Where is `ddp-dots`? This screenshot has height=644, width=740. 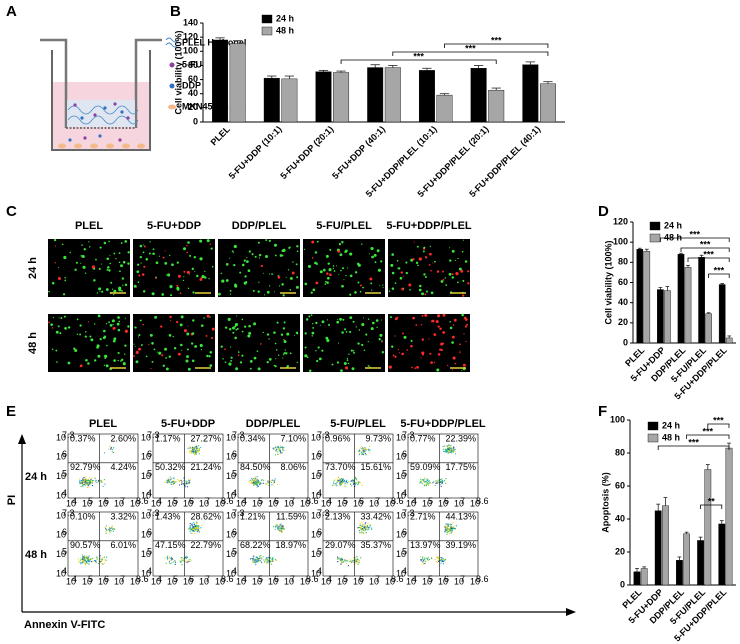
ddp-dots is located at coordinates (96, 124).